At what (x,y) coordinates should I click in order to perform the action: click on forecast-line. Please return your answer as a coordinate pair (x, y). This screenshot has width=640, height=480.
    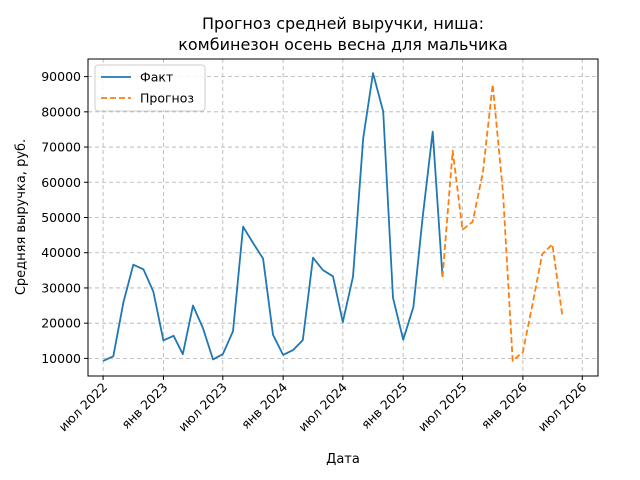
    Looking at the image, I should click on (502, 222).